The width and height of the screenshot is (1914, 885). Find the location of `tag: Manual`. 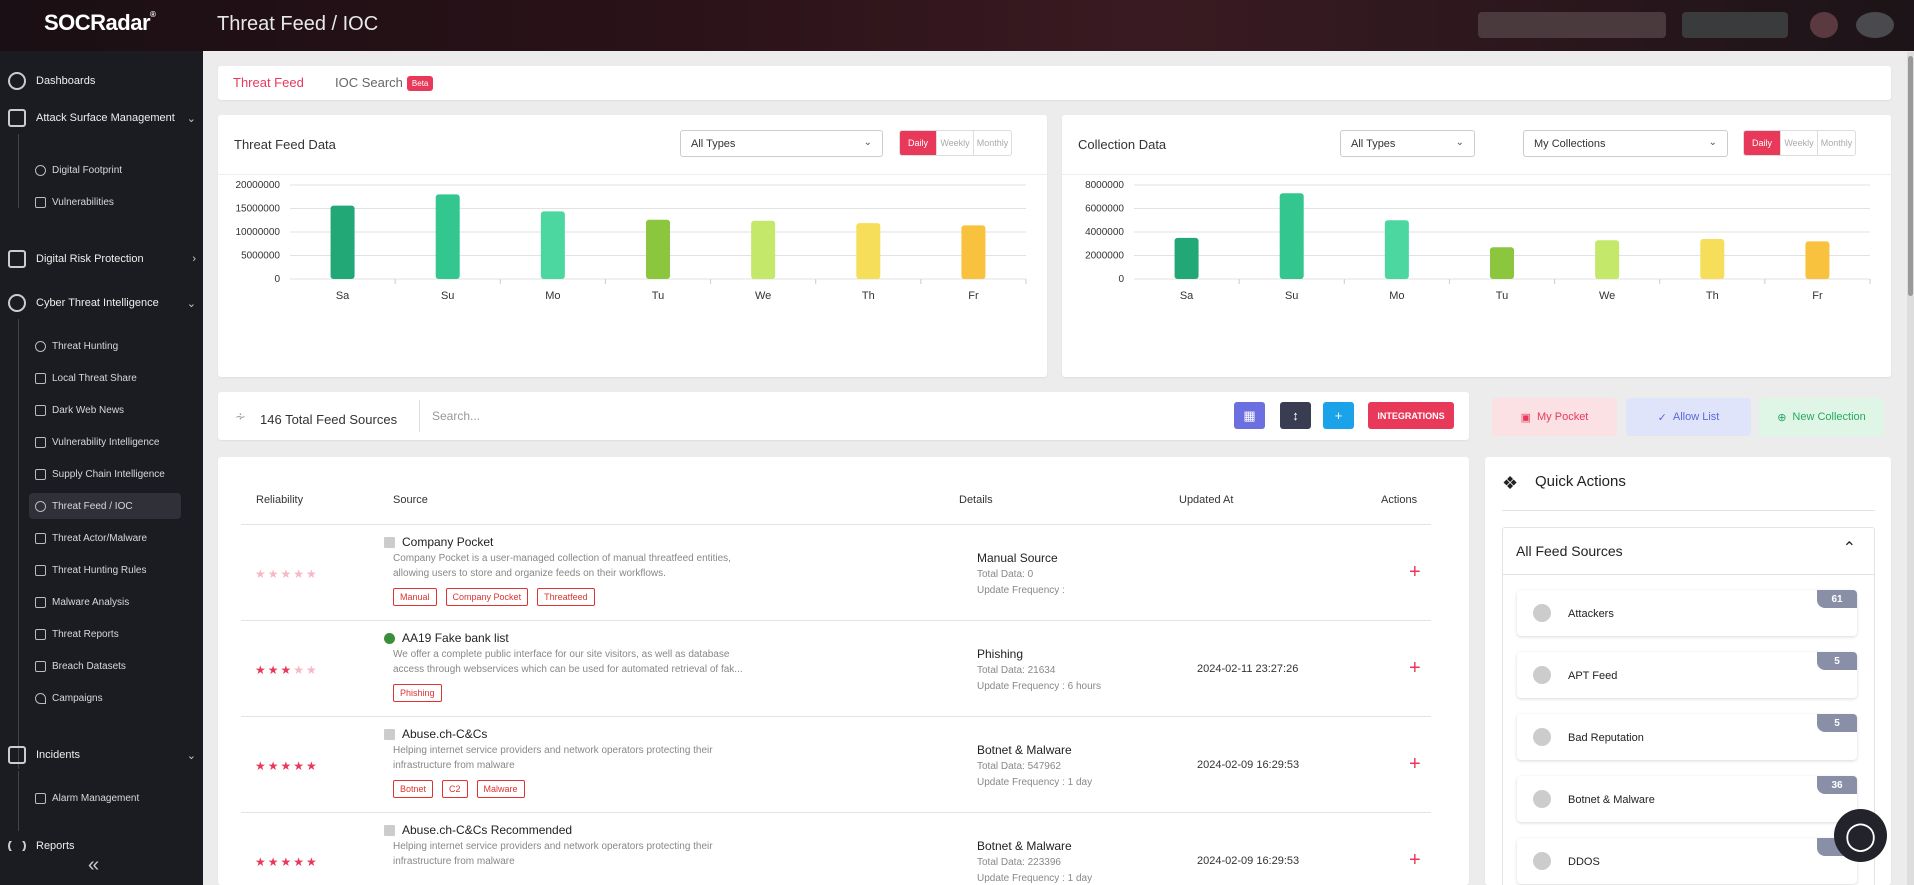

tag: Manual is located at coordinates (415, 597).